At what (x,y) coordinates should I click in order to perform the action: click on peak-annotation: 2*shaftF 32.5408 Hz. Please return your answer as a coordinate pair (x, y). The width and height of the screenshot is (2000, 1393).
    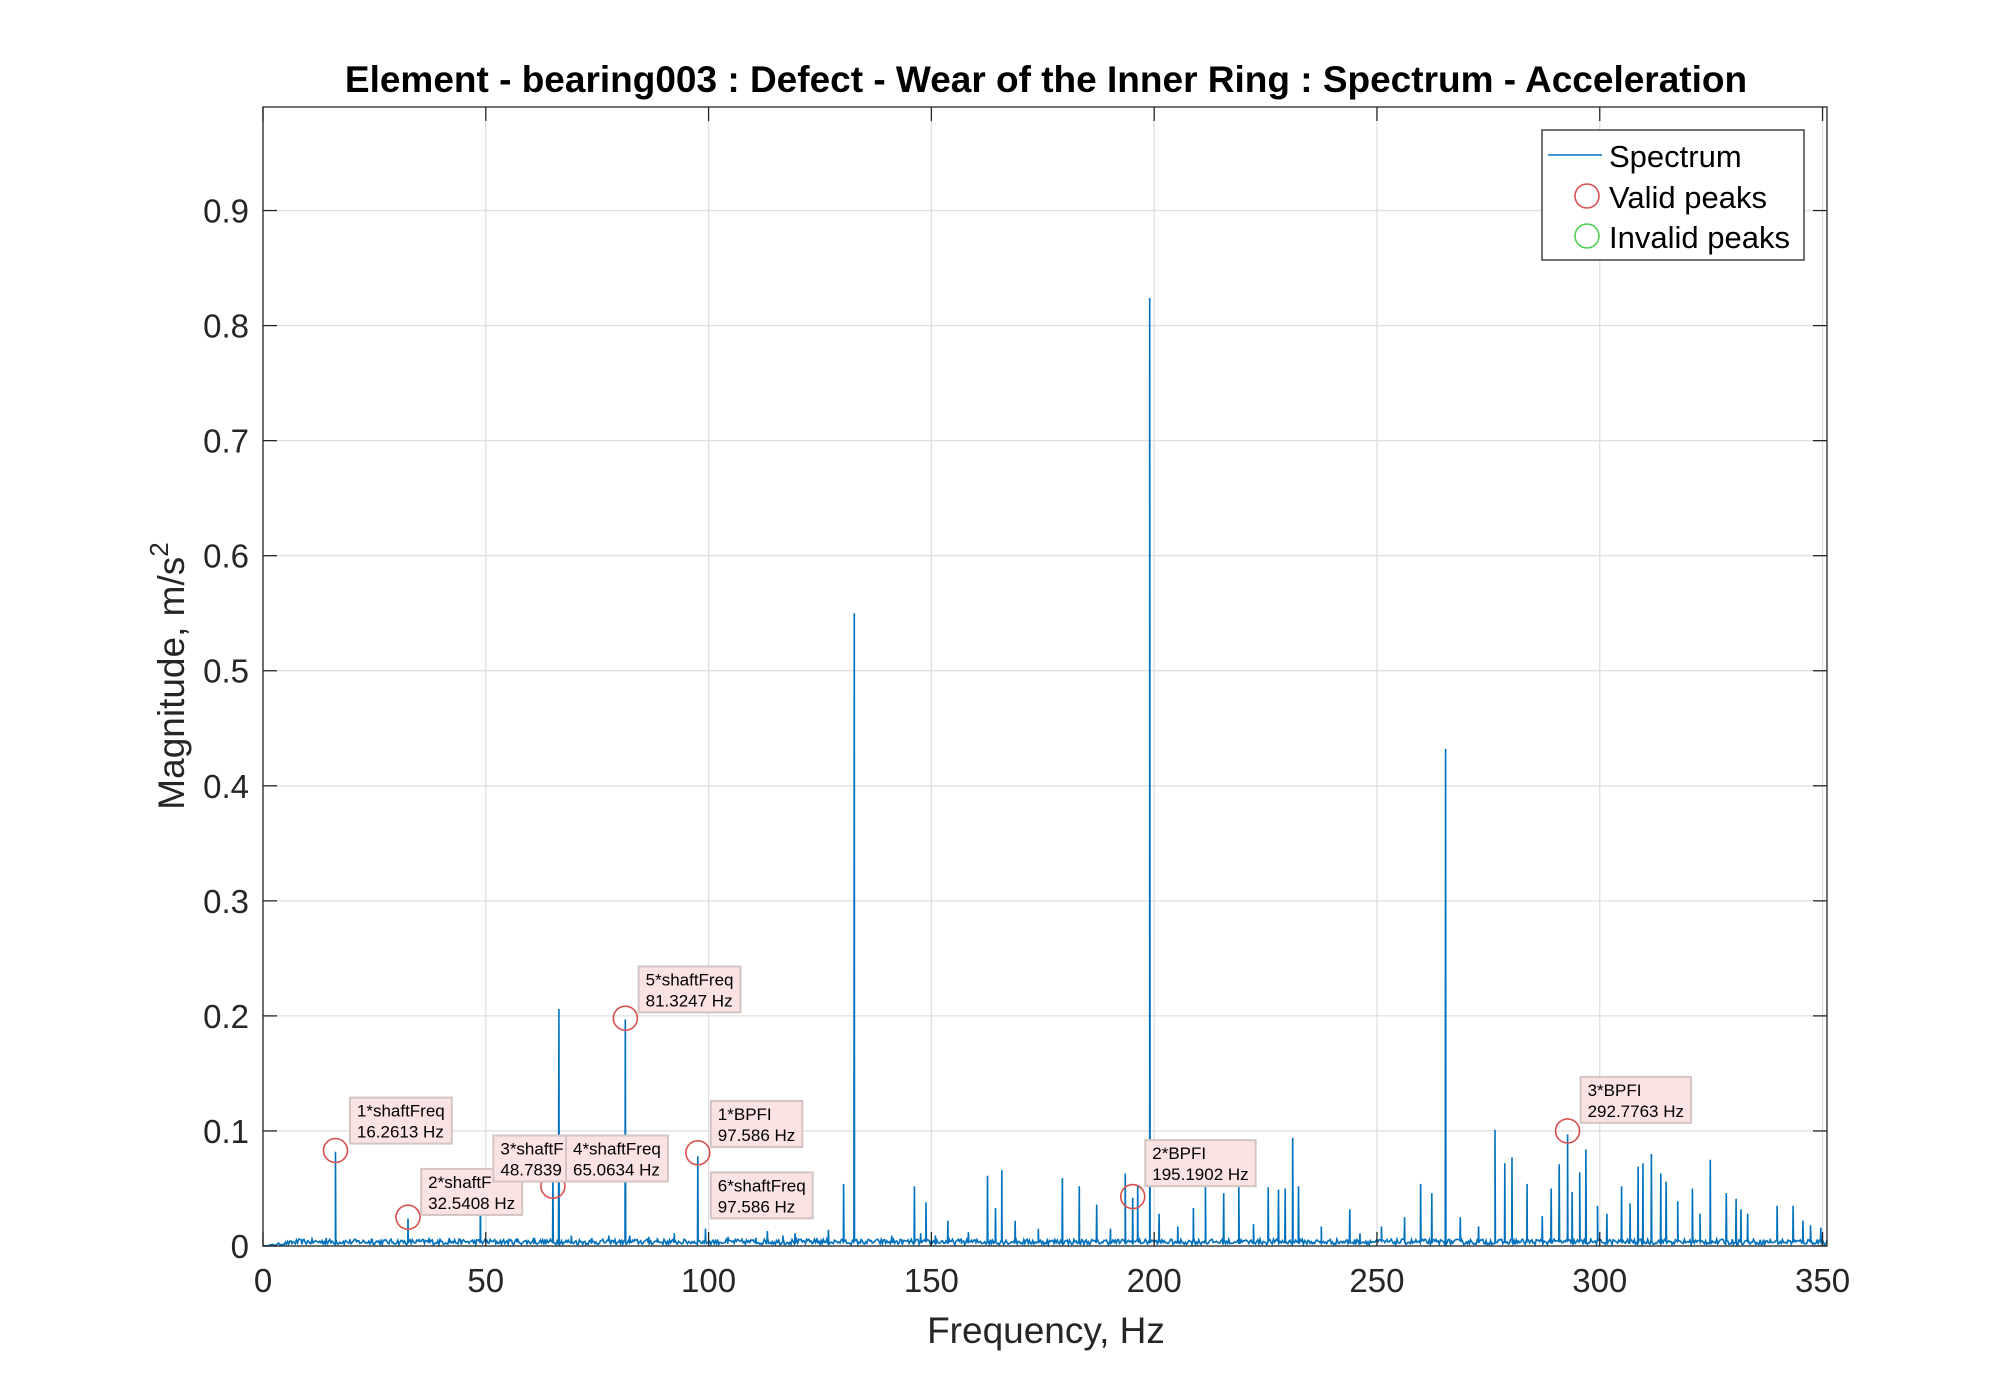
    Looking at the image, I should click on (472, 1191).